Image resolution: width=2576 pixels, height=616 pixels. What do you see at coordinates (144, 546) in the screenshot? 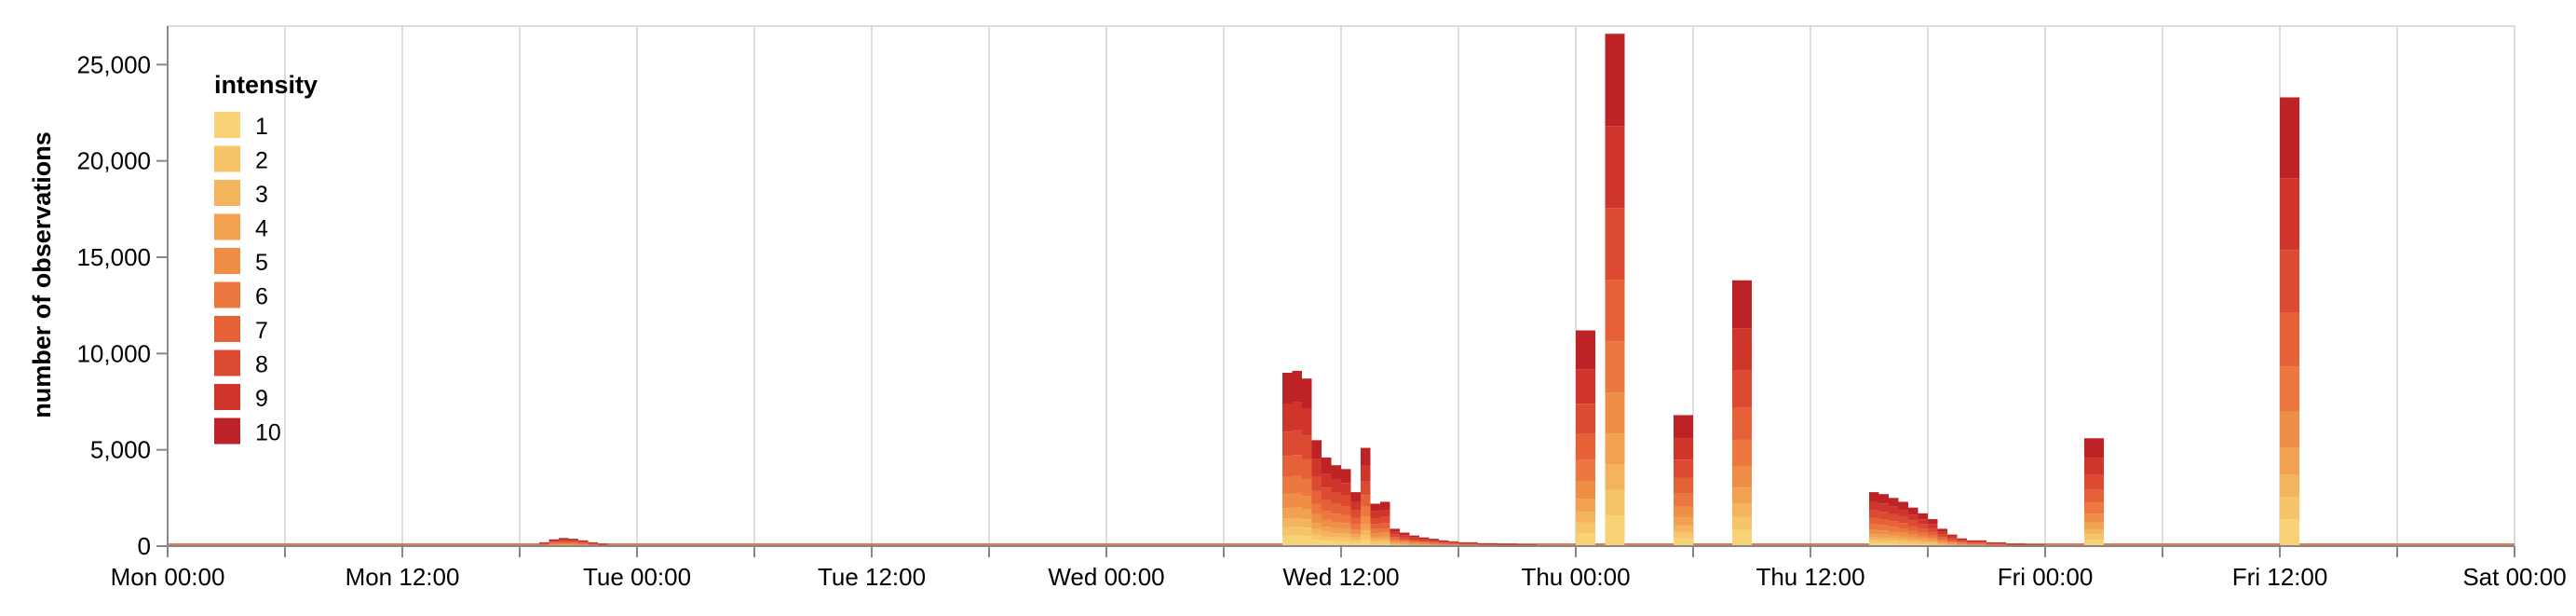
I see `y-tick-label: 0` at bounding box center [144, 546].